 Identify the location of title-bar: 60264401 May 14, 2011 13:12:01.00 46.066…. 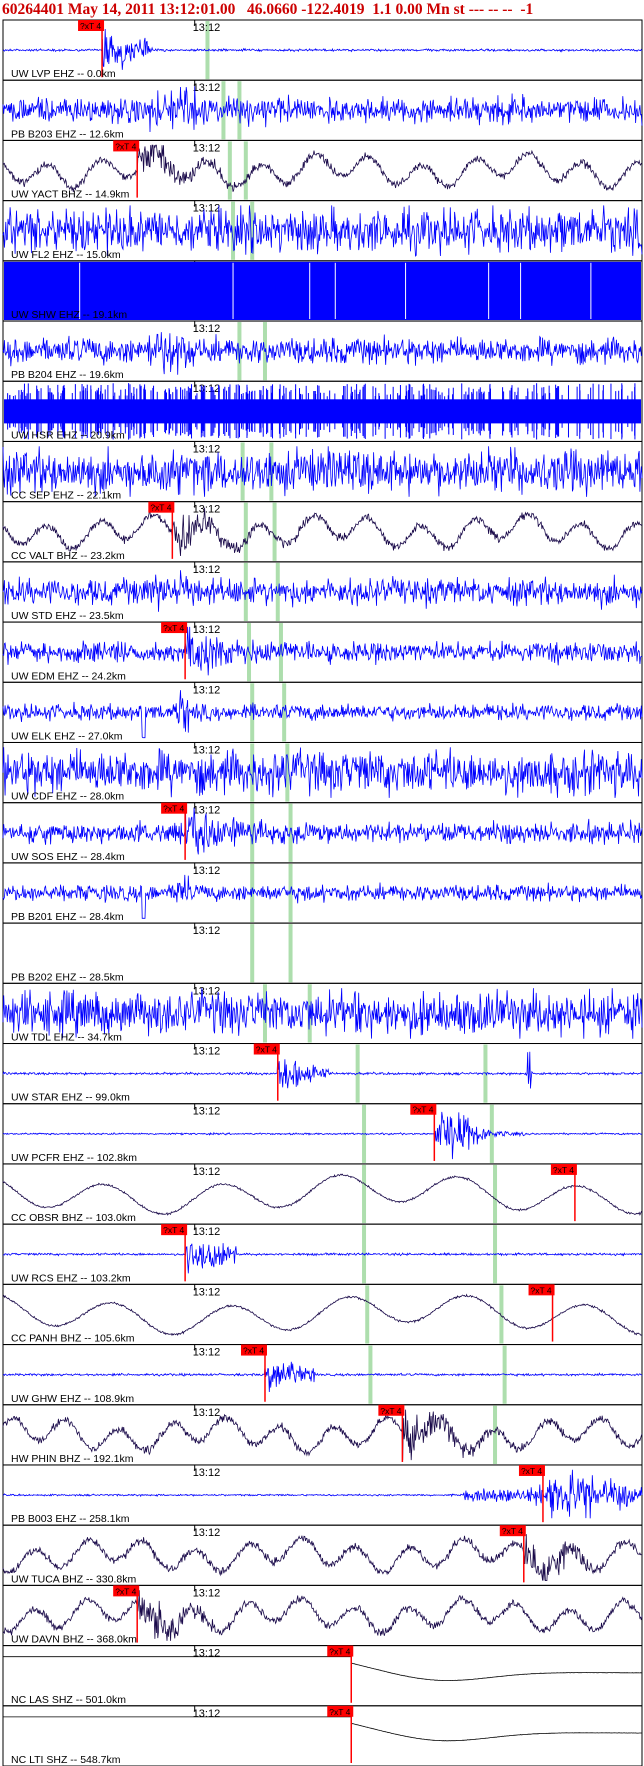
(322, 10).